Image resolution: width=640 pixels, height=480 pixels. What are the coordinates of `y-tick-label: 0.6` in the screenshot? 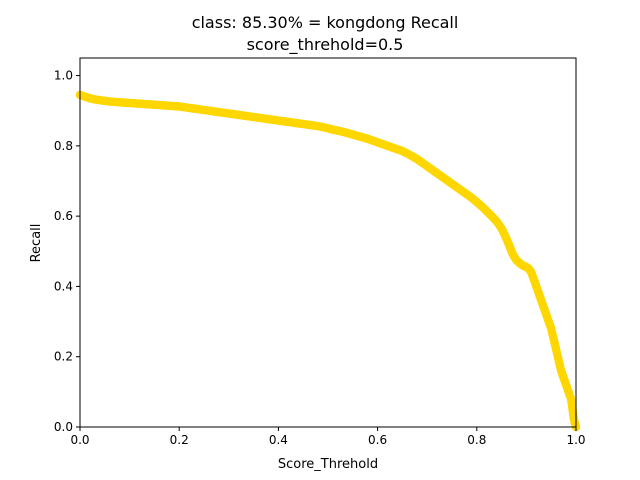 It's located at (63, 216).